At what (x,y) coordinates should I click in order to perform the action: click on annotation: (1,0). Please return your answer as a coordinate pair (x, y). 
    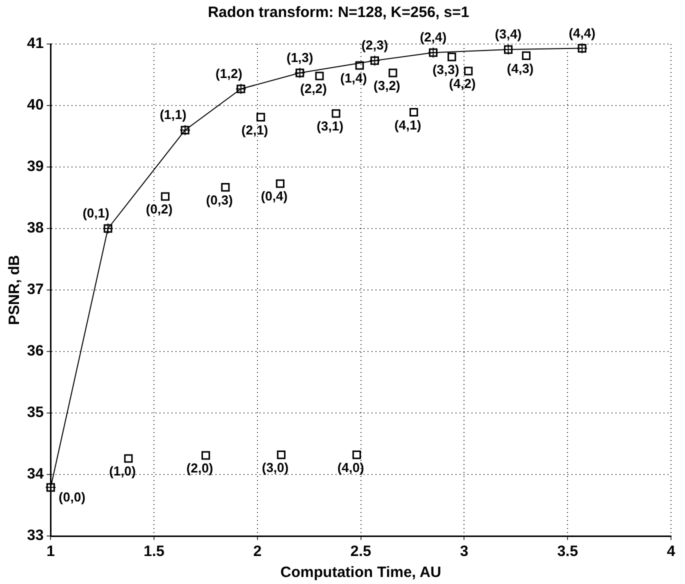
    Looking at the image, I should click on (122, 471).